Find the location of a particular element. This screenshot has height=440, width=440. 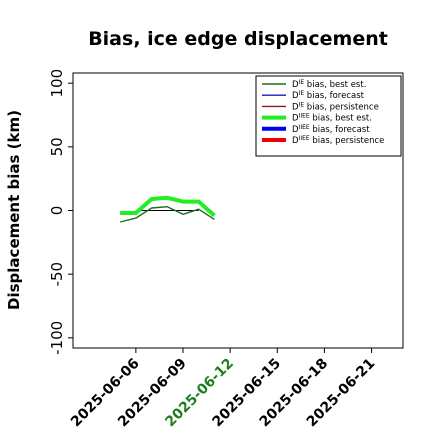

y-tick-label: -100 is located at coordinates (57, 338).